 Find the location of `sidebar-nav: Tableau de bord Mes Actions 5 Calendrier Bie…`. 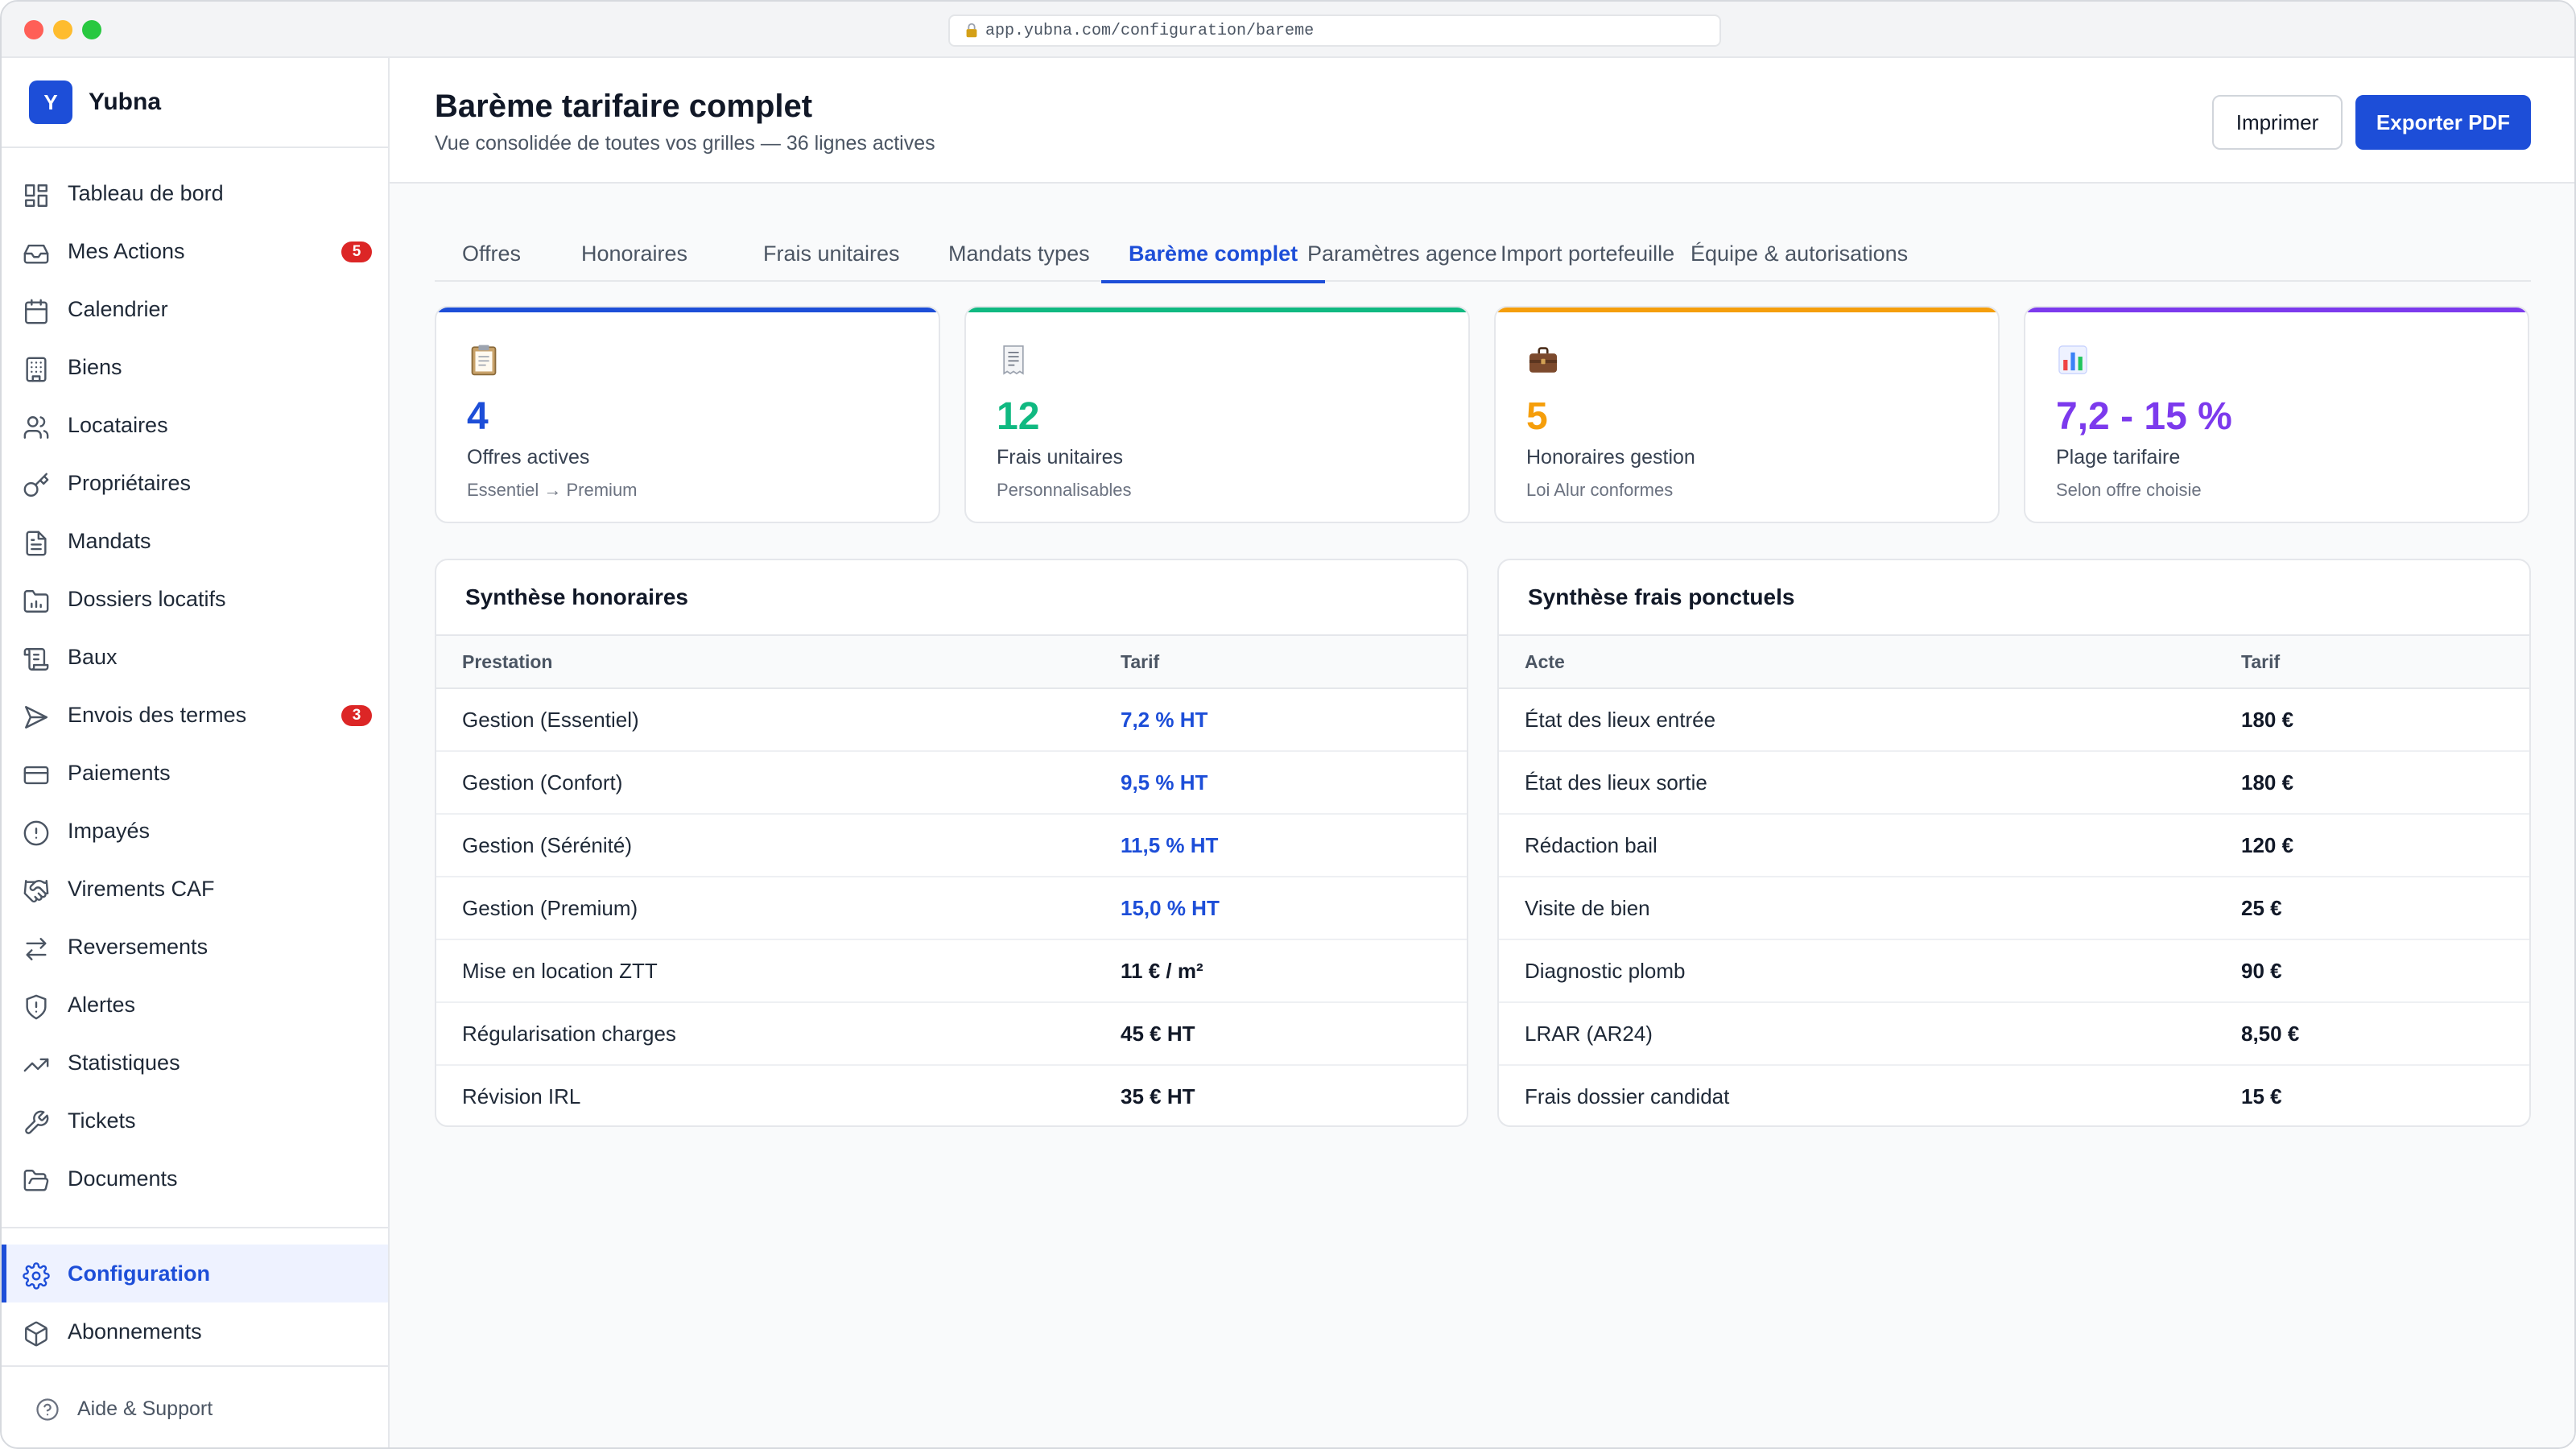

sidebar-nav: Tableau de bord Mes Actions 5 Calendrier Bie… is located at coordinates (195, 686).